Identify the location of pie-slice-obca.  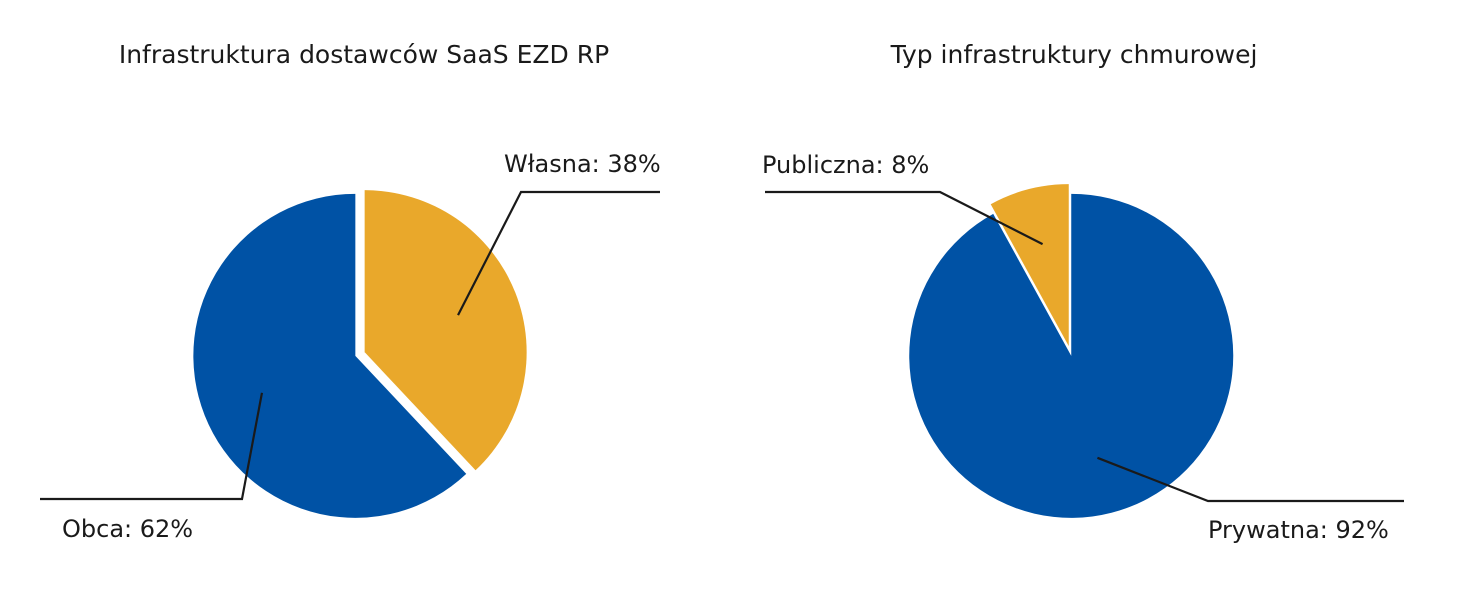
(330, 355).